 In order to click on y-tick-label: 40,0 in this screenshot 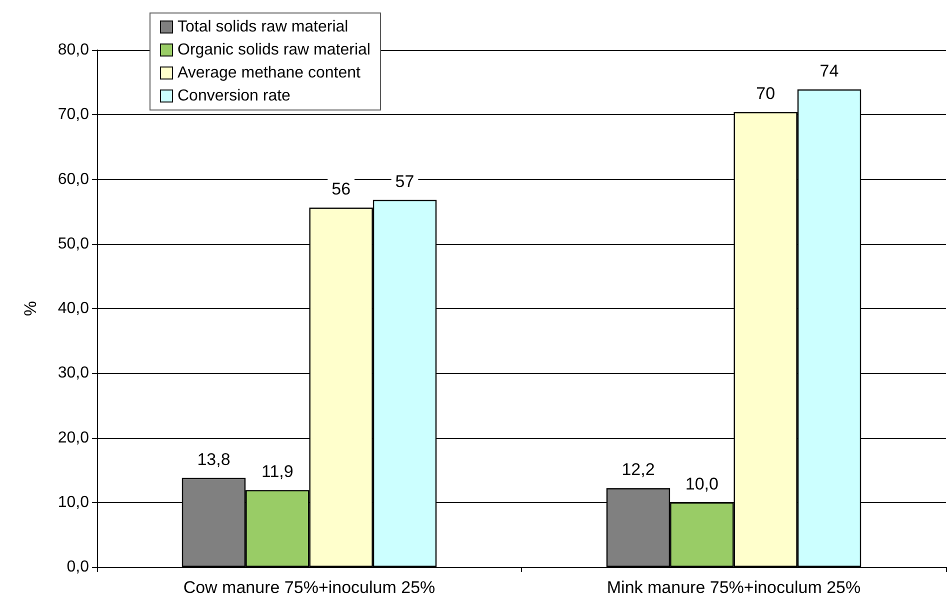, I will do `click(74, 308)`.